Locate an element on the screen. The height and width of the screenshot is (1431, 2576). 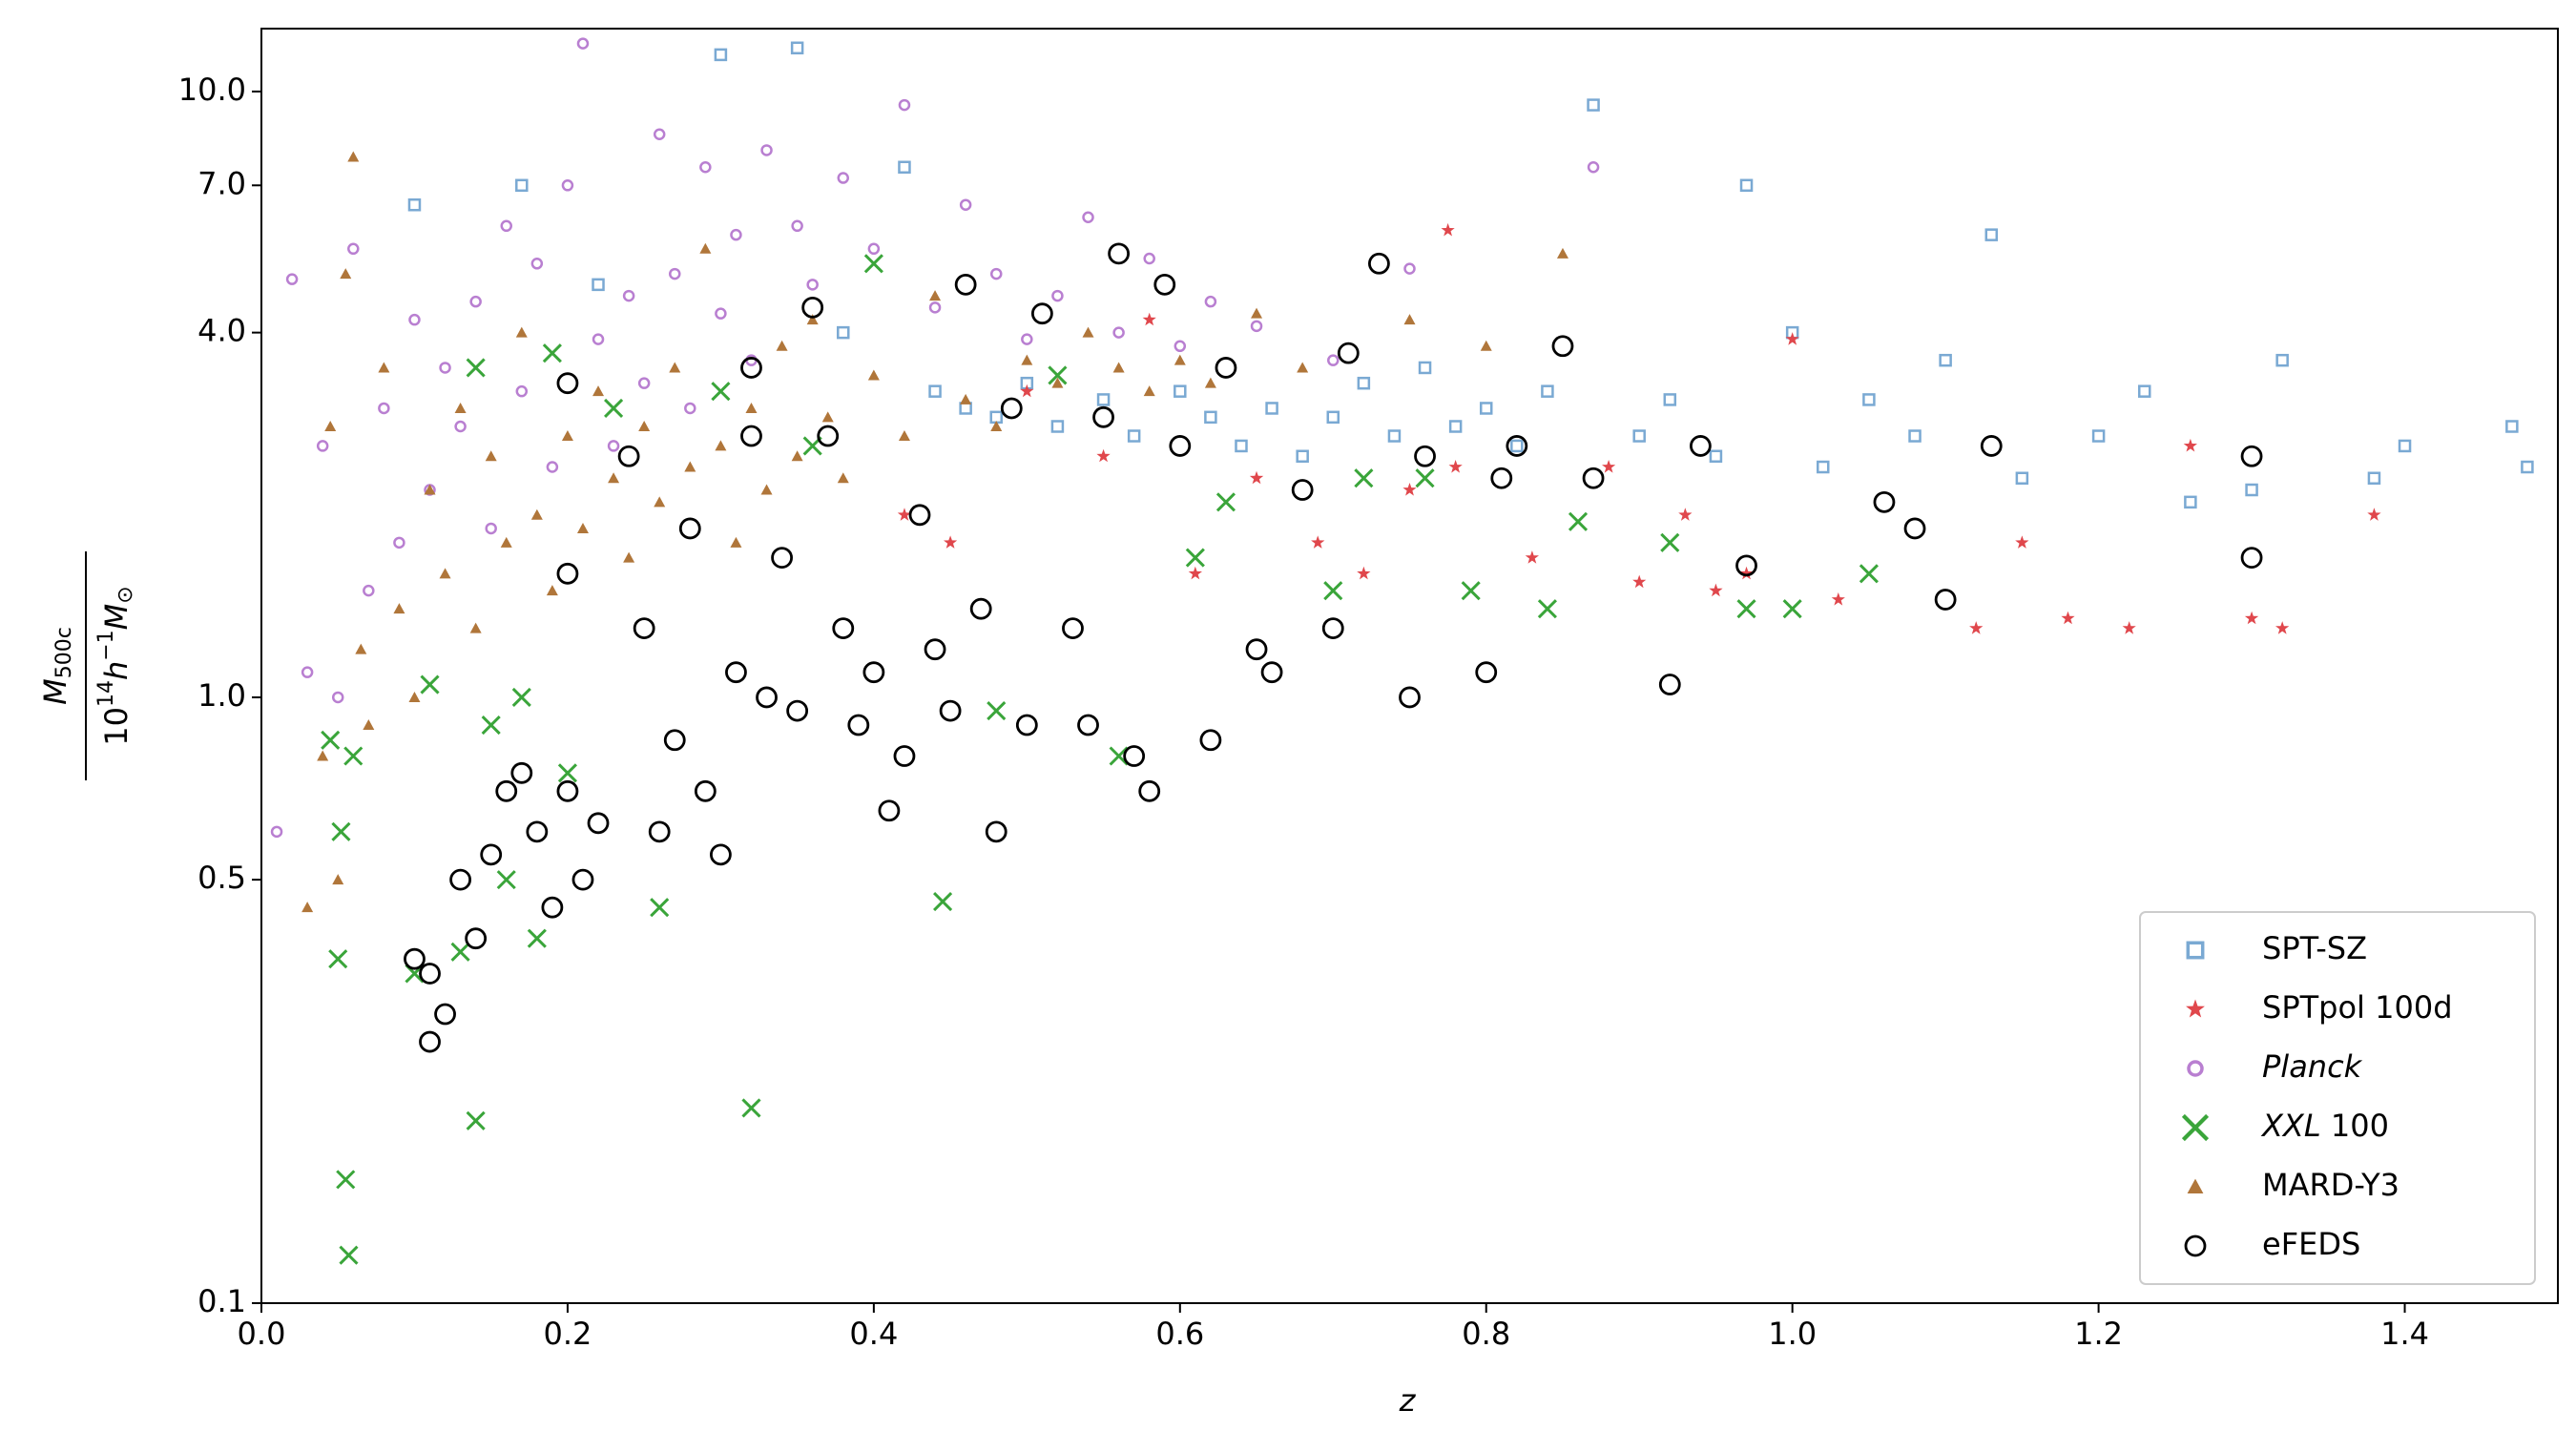
x-tick-label: 1.2 is located at coordinates (2098, 1334).